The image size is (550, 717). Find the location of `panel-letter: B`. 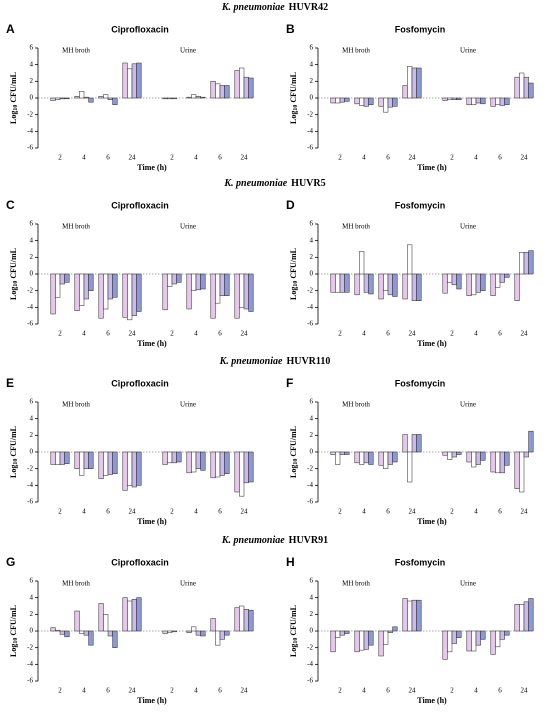

panel-letter: B is located at coordinates (290, 29).